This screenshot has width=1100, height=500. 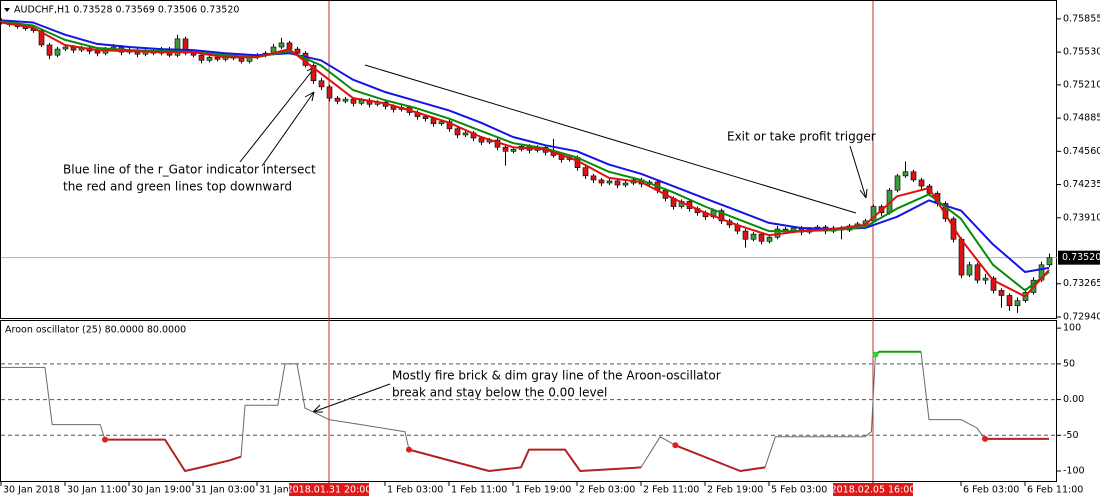 I want to click on y-tick-label: 50, so click(x=1069, y=363).